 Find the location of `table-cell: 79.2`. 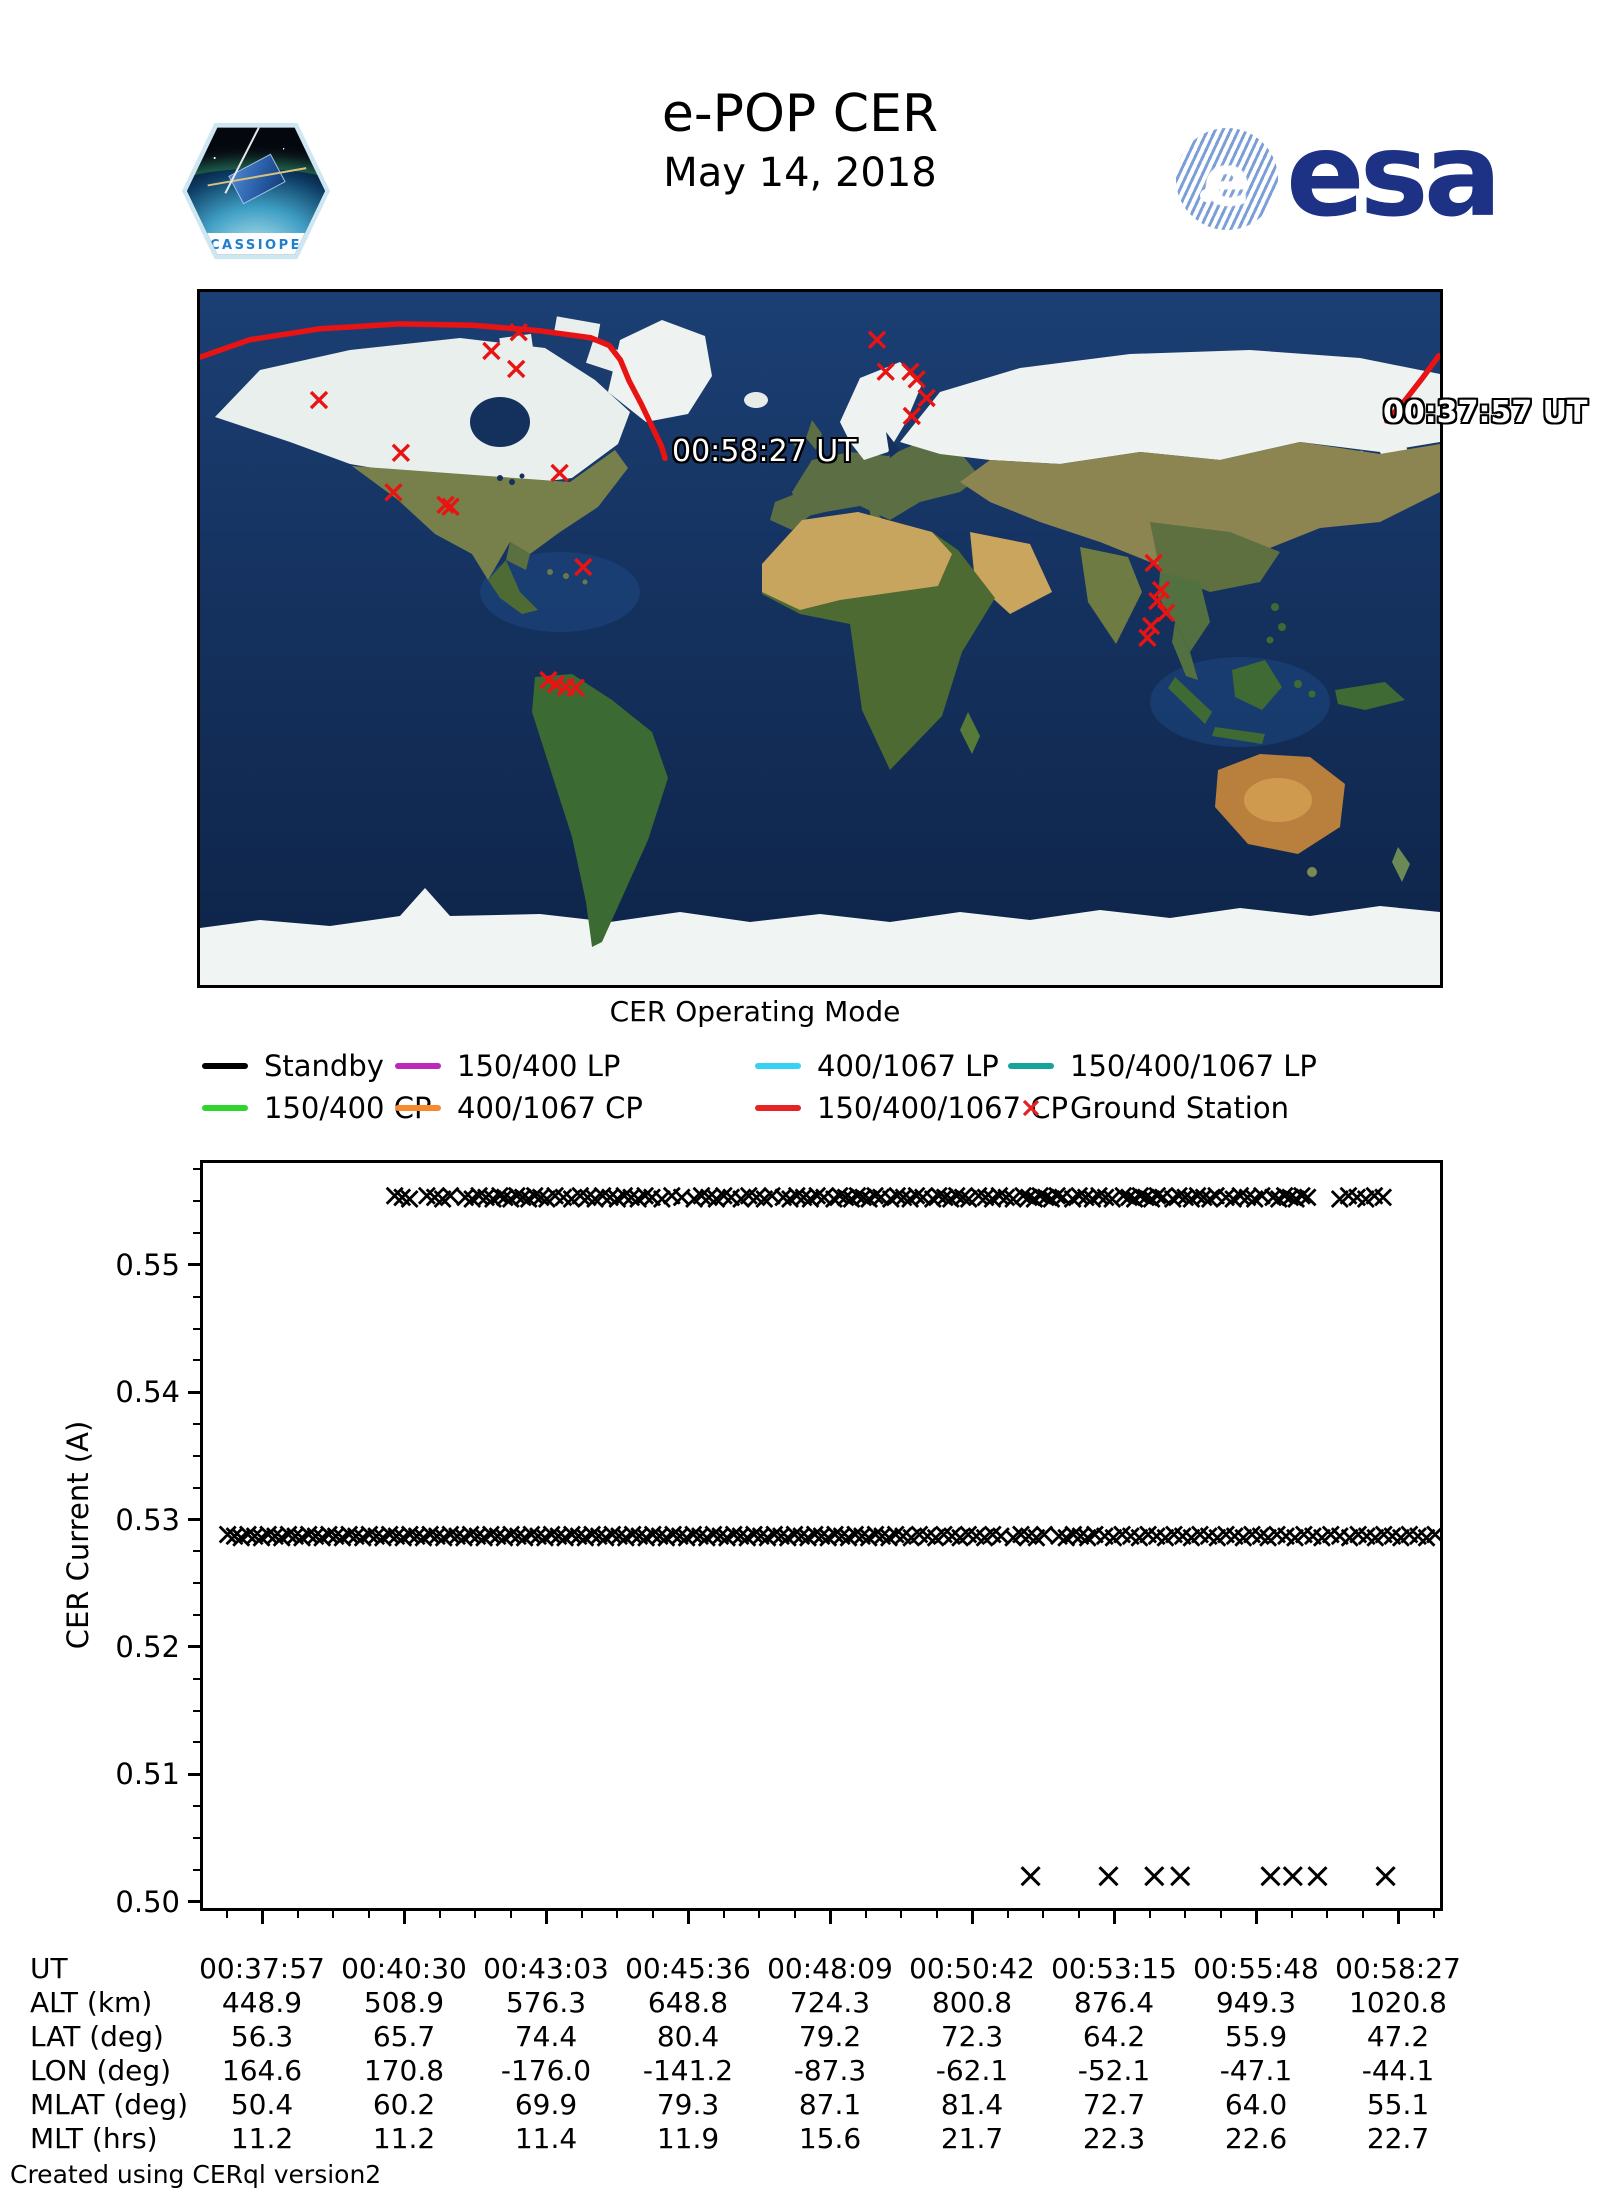

table-cell: 79.2 is located at coordinates (830, 2036).